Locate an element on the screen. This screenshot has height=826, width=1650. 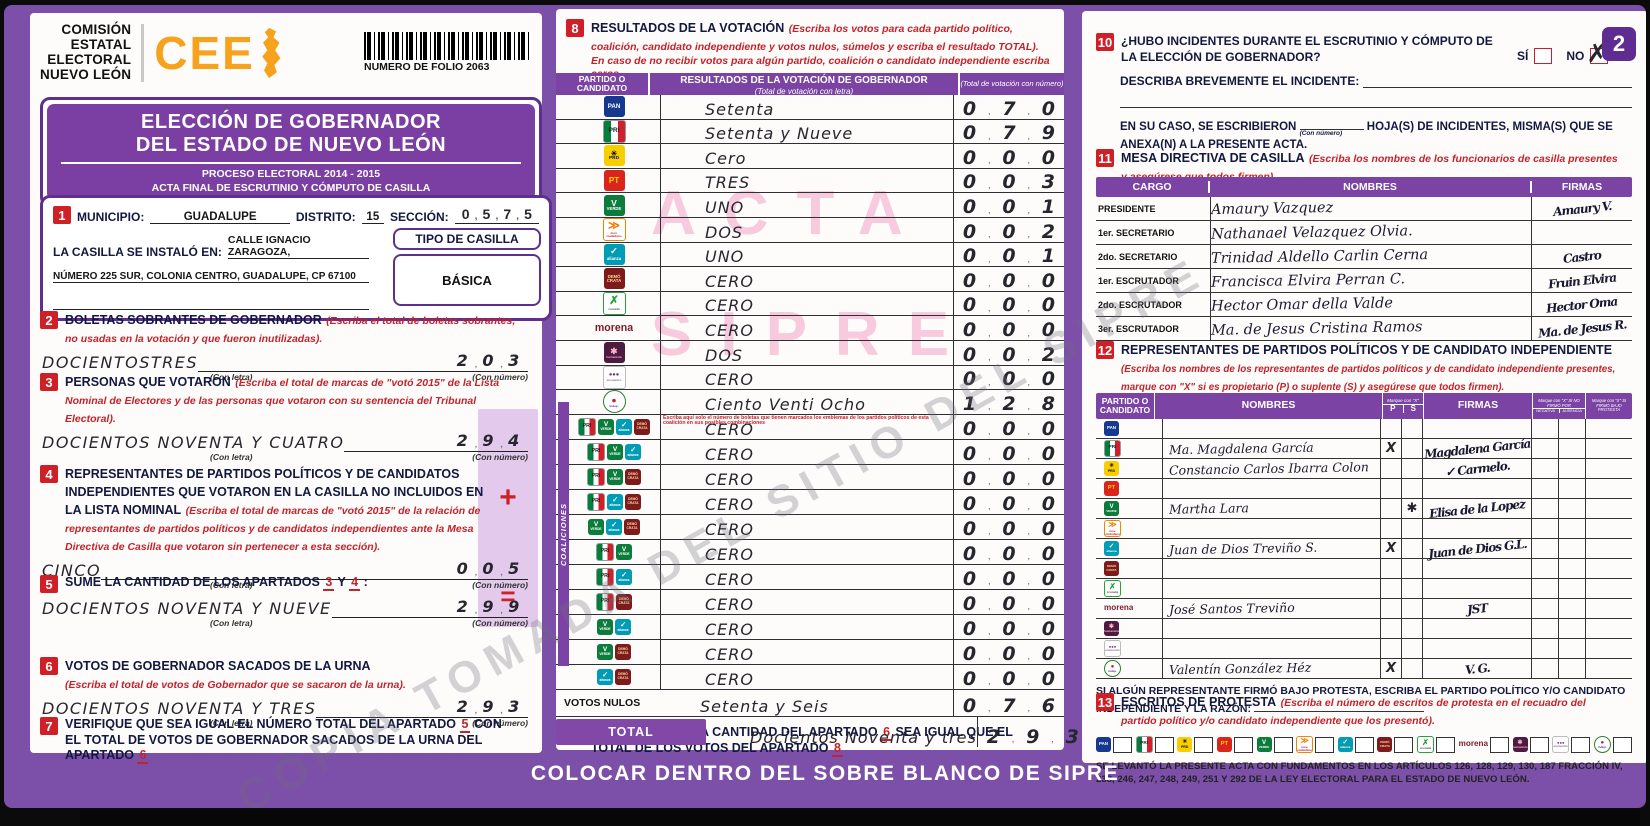
ausencia-cell is located at coordinates (1572, 528).